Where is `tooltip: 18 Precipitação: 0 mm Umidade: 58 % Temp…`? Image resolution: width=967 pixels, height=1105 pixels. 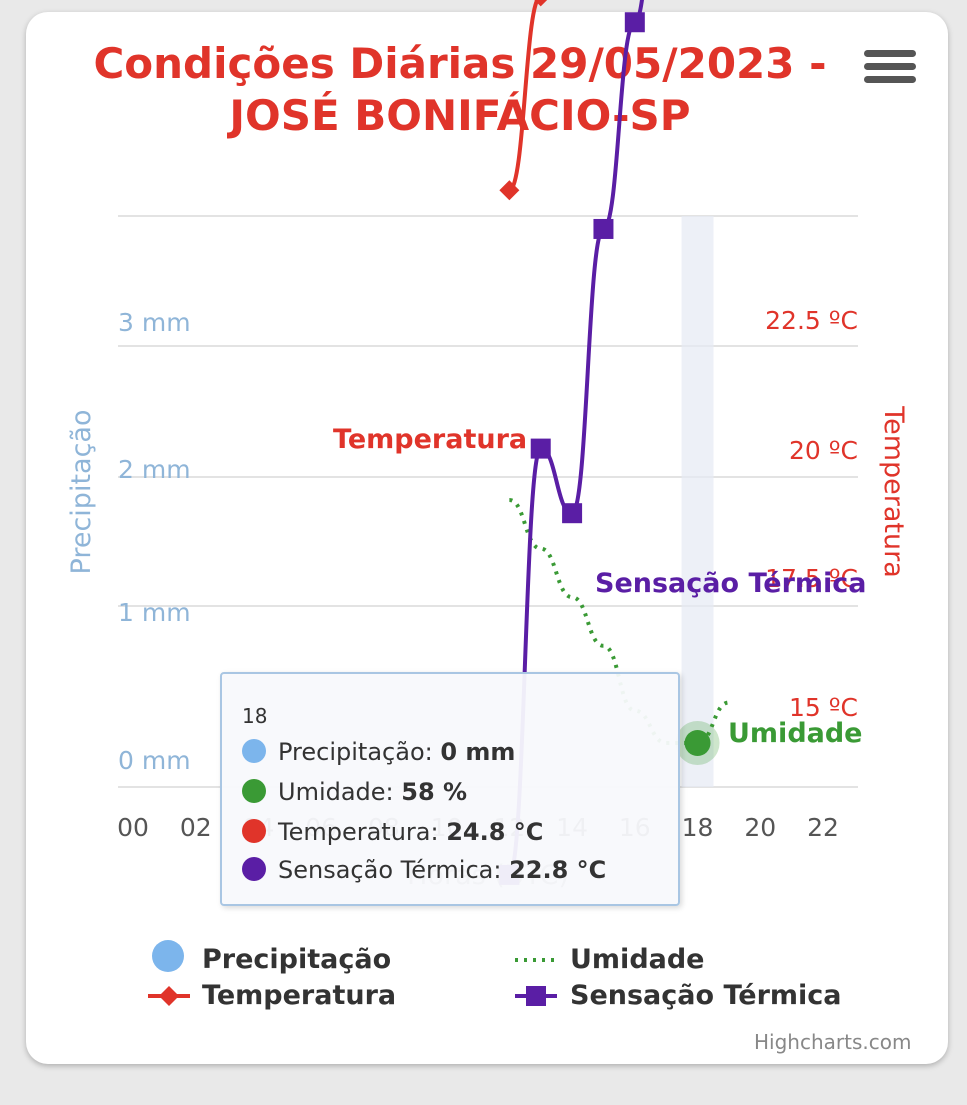 tooltip: 18 Precipitação: 0 mm Umidade: 58 % Temp… is located at coordinates (450, 789).